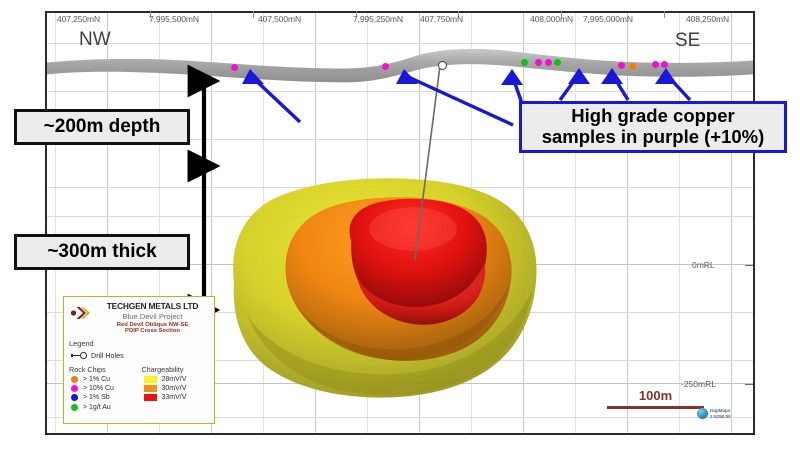 This screenshot has width=800, height=459. I want to click on legend-company-name: TECHGEN METALS LTD, so click(152, 306).